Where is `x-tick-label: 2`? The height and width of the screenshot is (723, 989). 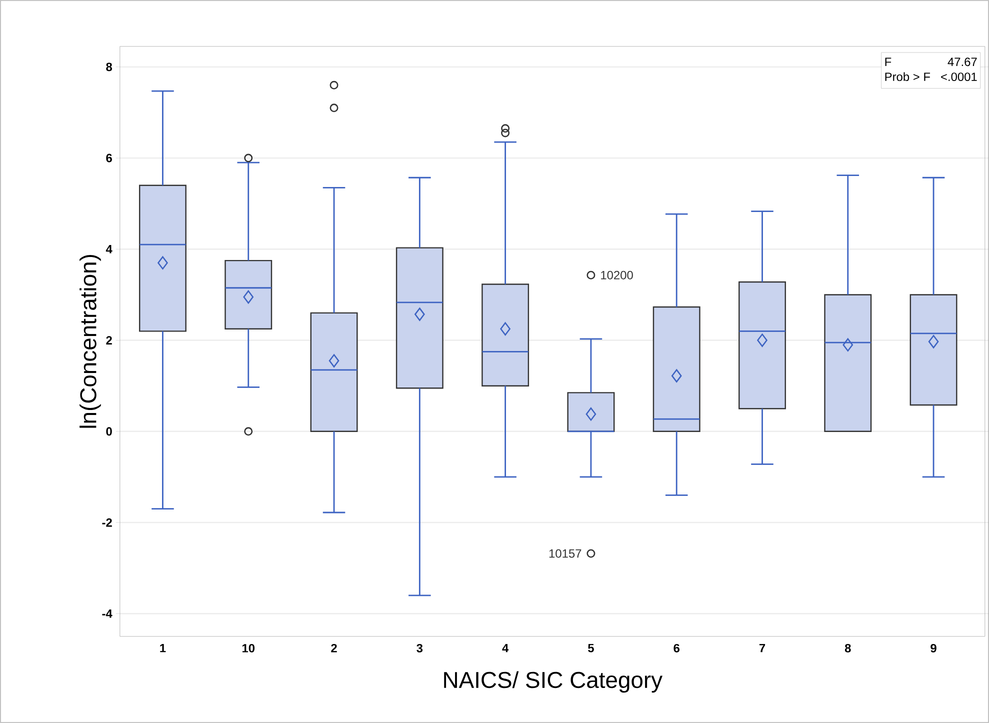 x-tick-label: 2 is located at coordinates (334, 648).